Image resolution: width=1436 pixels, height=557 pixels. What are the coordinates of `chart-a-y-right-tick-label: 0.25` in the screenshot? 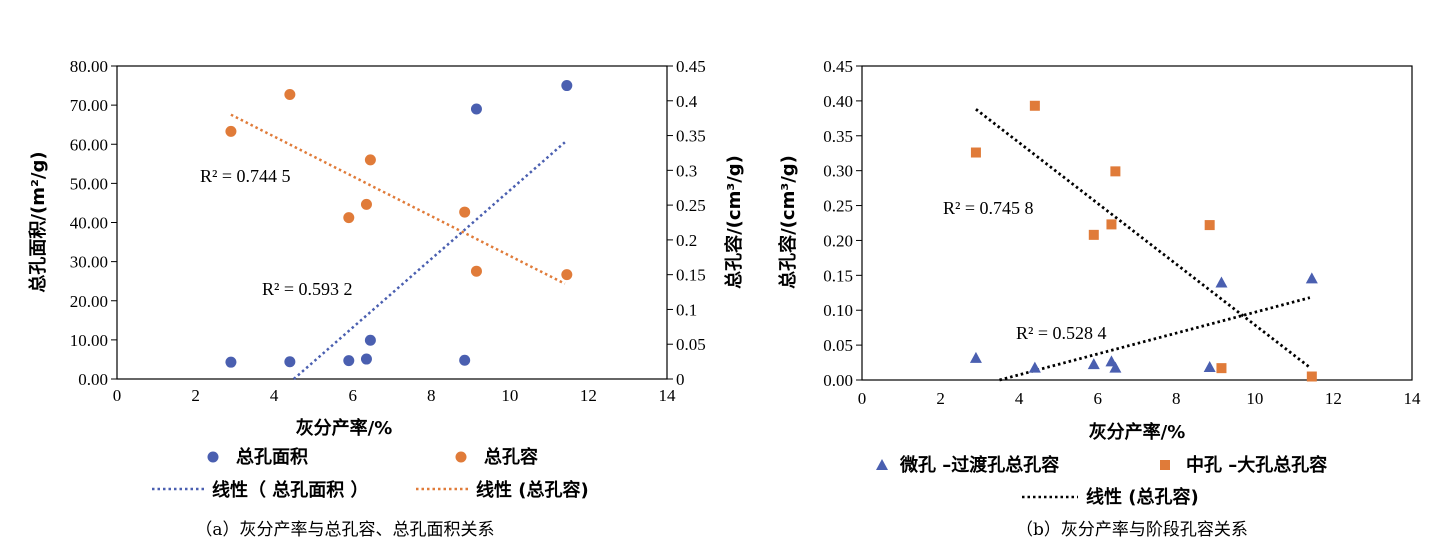 It's located at (691, 205).